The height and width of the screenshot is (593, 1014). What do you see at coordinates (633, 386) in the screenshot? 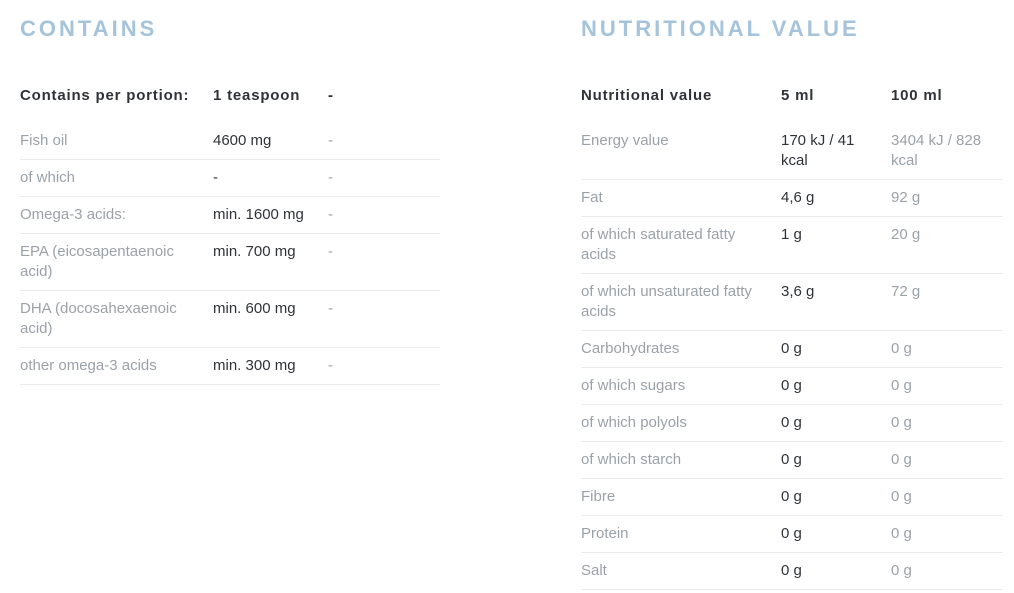
I see `row-label: of which sugars` at bounding box center [633, 386].